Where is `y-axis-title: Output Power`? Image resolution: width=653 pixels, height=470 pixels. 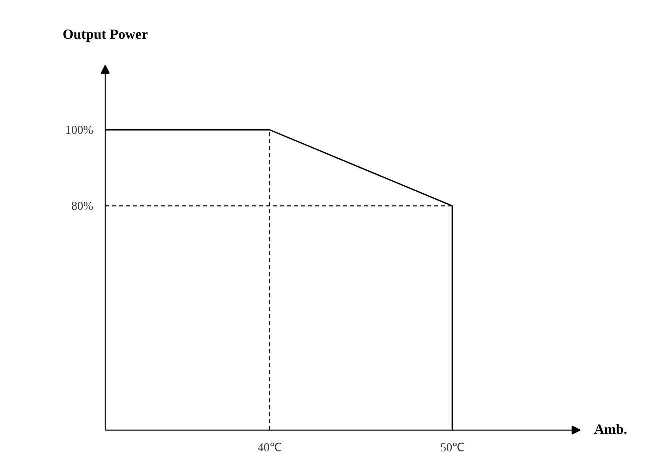
y-axis-title: Output Power is located at coordinates (105, 35).